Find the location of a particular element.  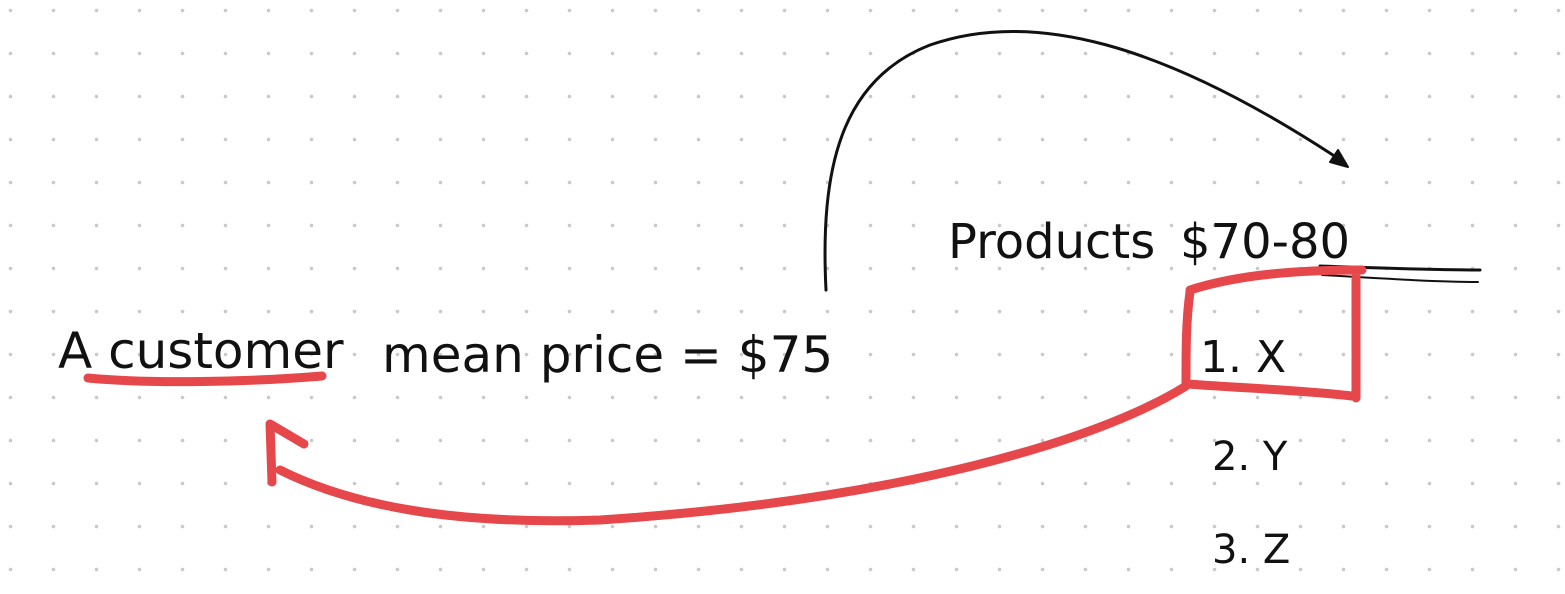

item-1-highlight-box is located at coordinates (1274, 334).